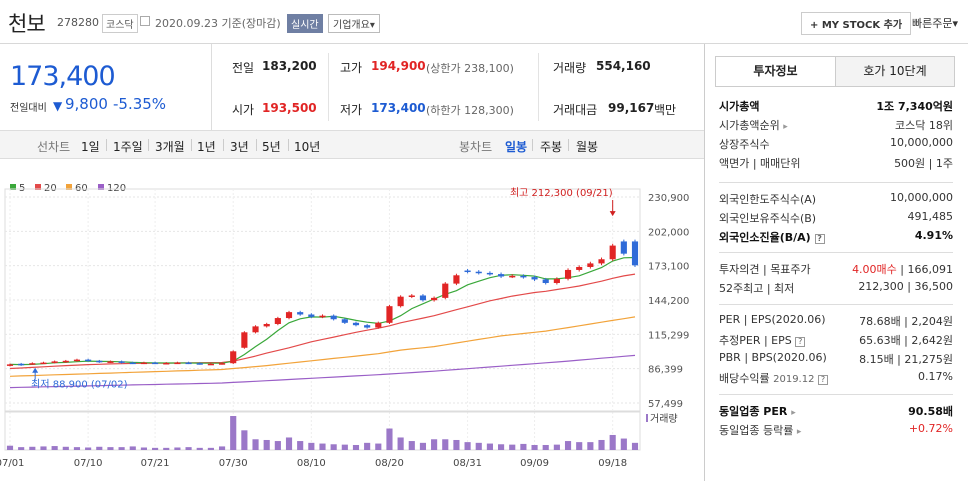 This screenshot has height=481, width=968. Describe the element at coordinates (773, 357) in the screenshot. I see `pbr-label: PBR | BPS(2020.06)` at that location.